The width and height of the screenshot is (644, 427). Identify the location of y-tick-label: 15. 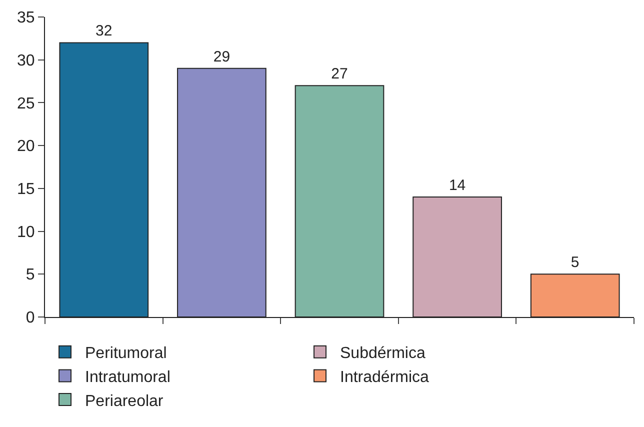
(26, 189).